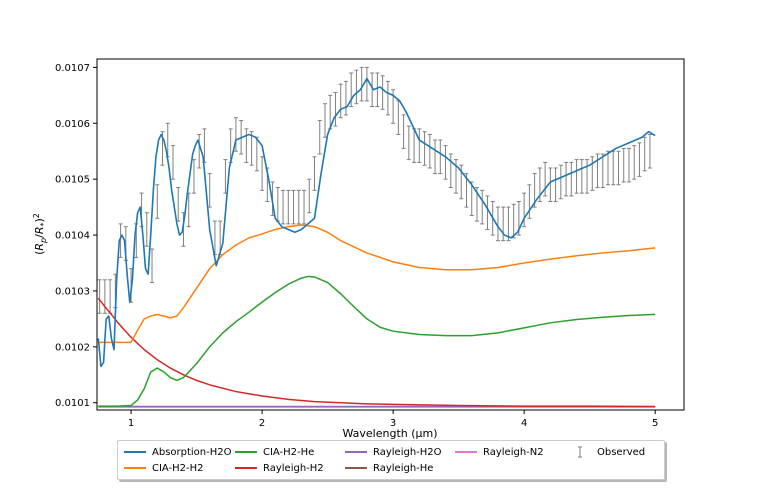  Describe the element at coordinates (293, 468) in the screenshot. I see `legend-label: Rayleigh-H2` at that location.